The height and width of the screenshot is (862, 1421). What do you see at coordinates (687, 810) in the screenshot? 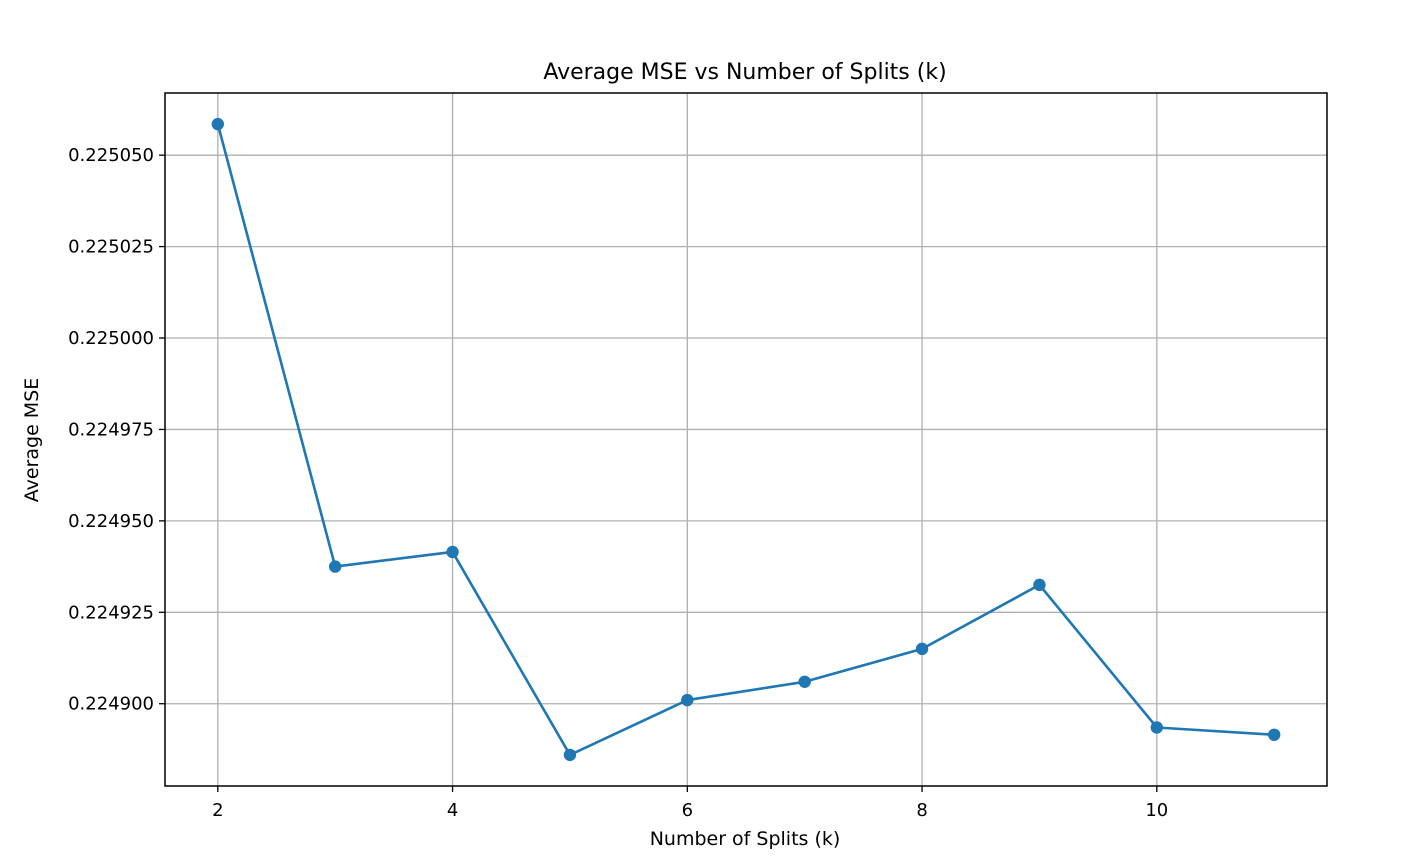
I see `x-tick-label: 6` at bounding box center [687, 810].